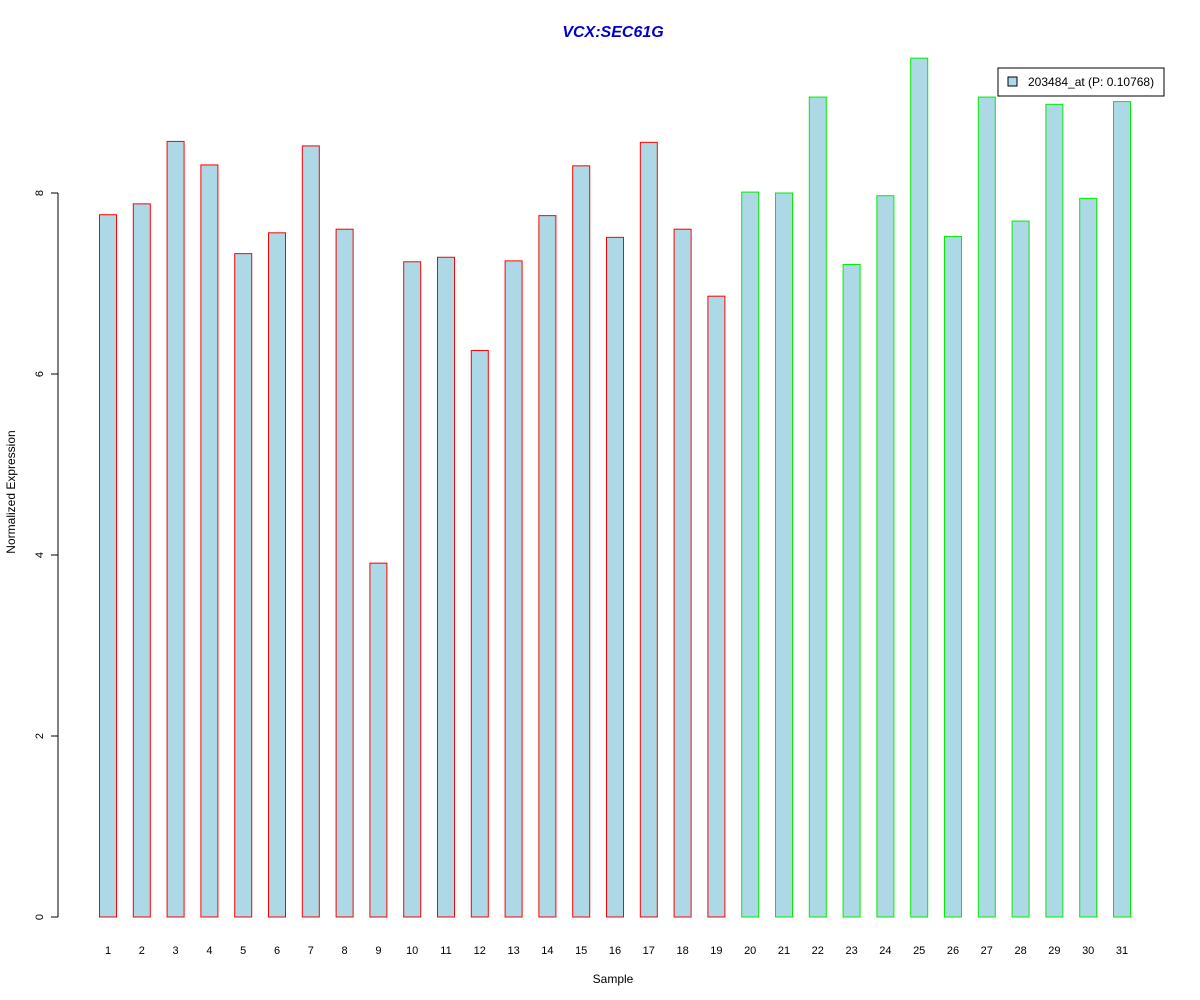 The width and height of the screenshot is (1200, 1000). What do you see at coordinates (412, 951) in the screenshot?
I see `x-tick-label: 10` at bounding box center [412, 951].